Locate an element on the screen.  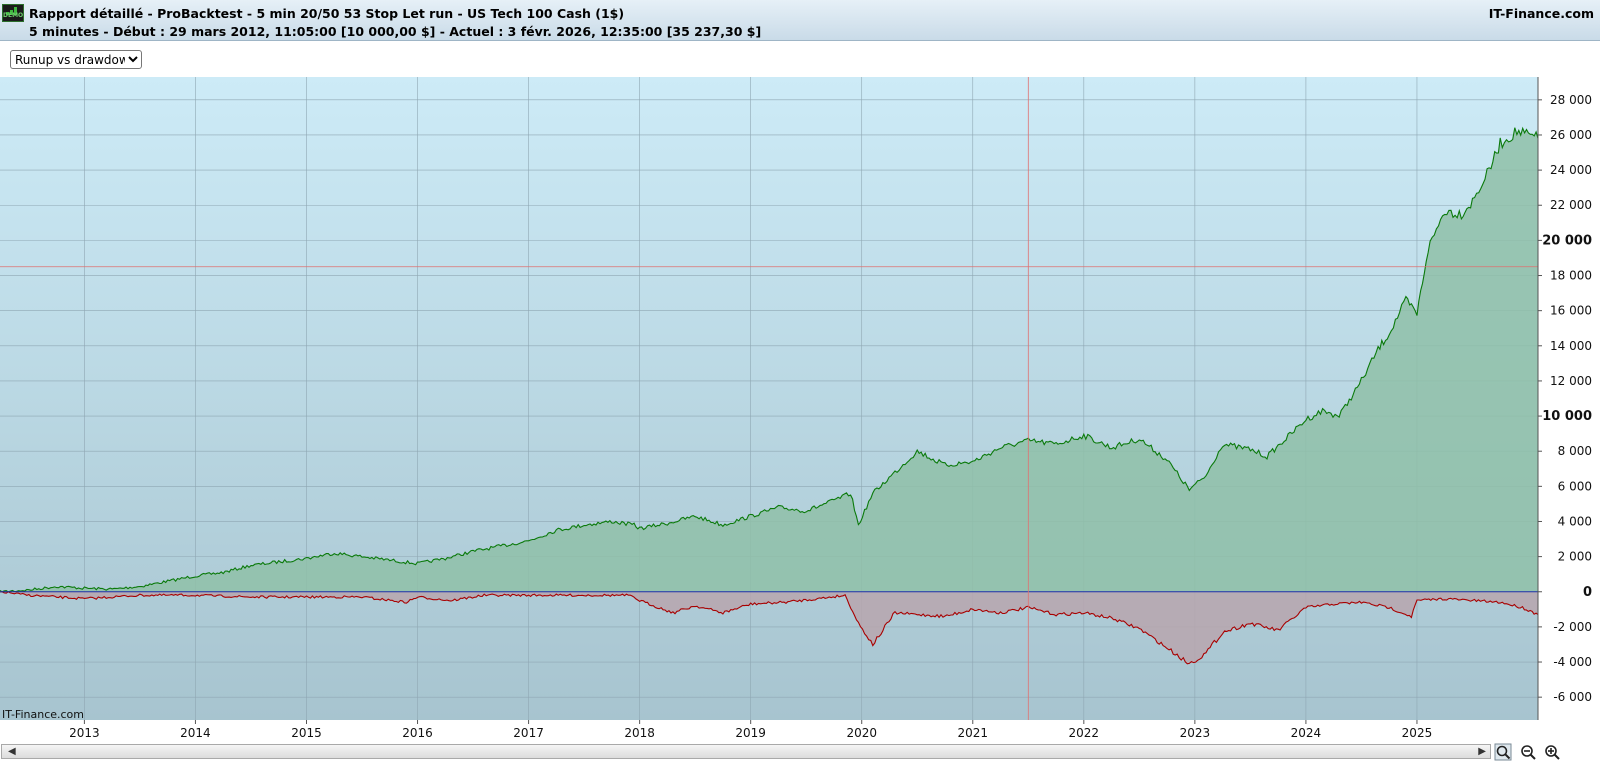
x-tick-label: 2023 is located at coordinates (1195, 733).